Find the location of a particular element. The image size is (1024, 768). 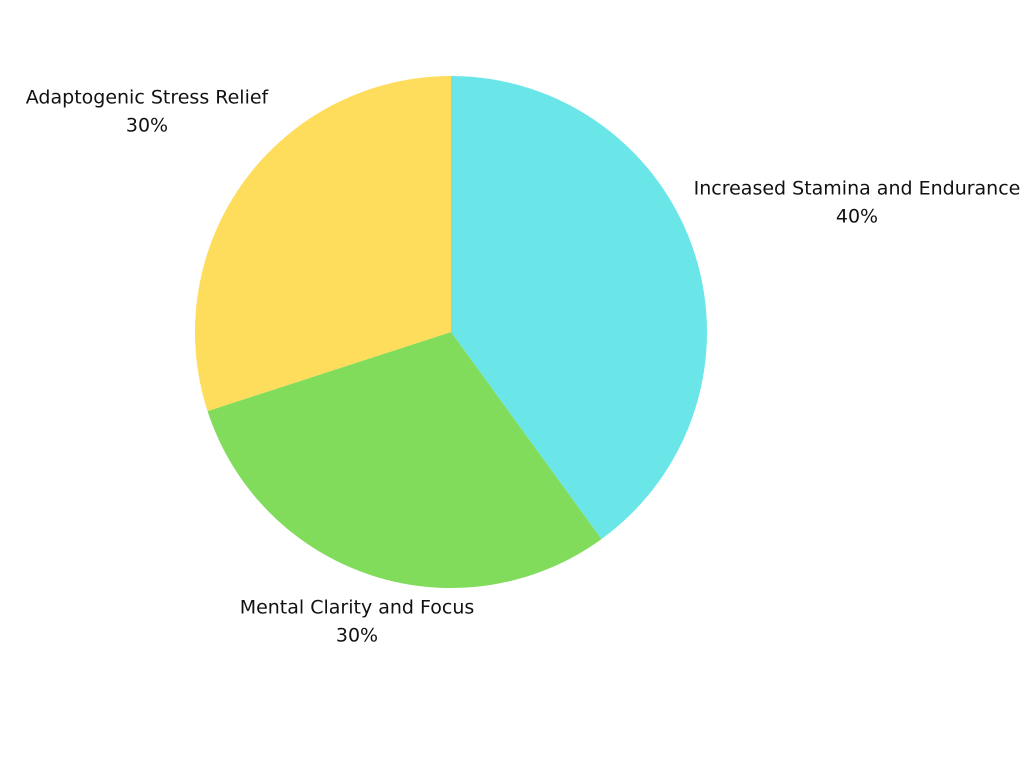

slice-label: Adaptogenic Stress Relief is located at coordinates (148, 98).